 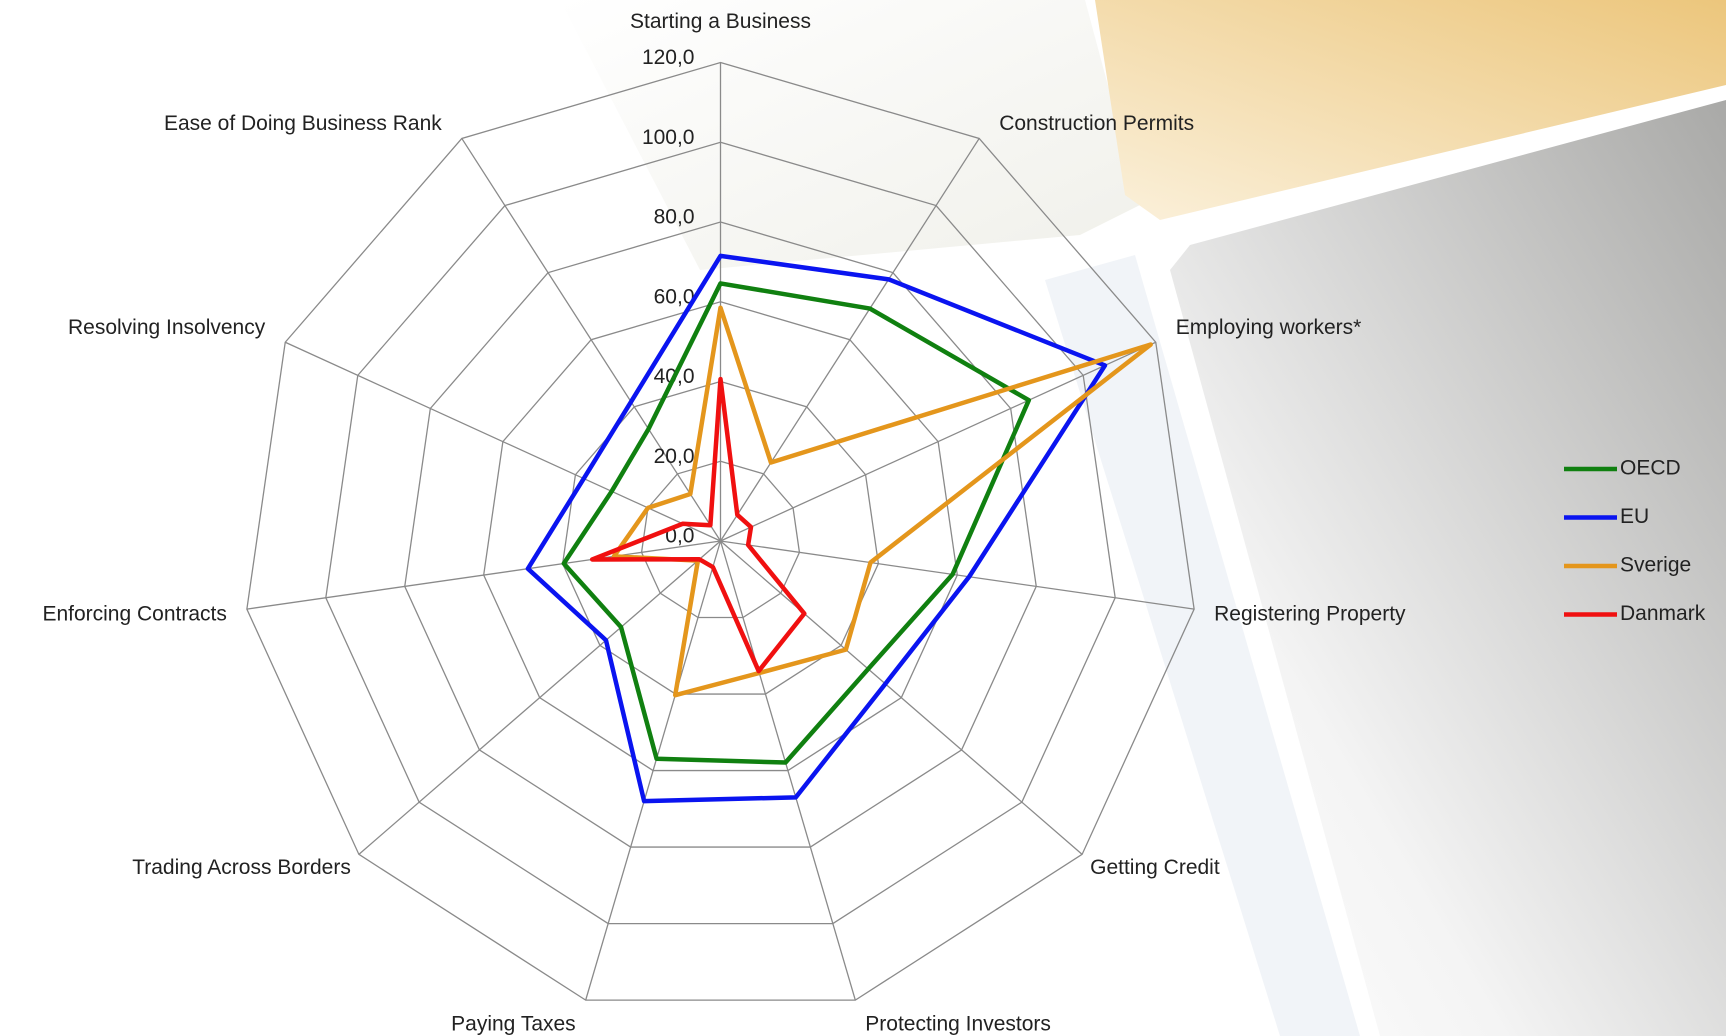 I want to click on r-tick-label: 120,0, so click(x=668, y=57).